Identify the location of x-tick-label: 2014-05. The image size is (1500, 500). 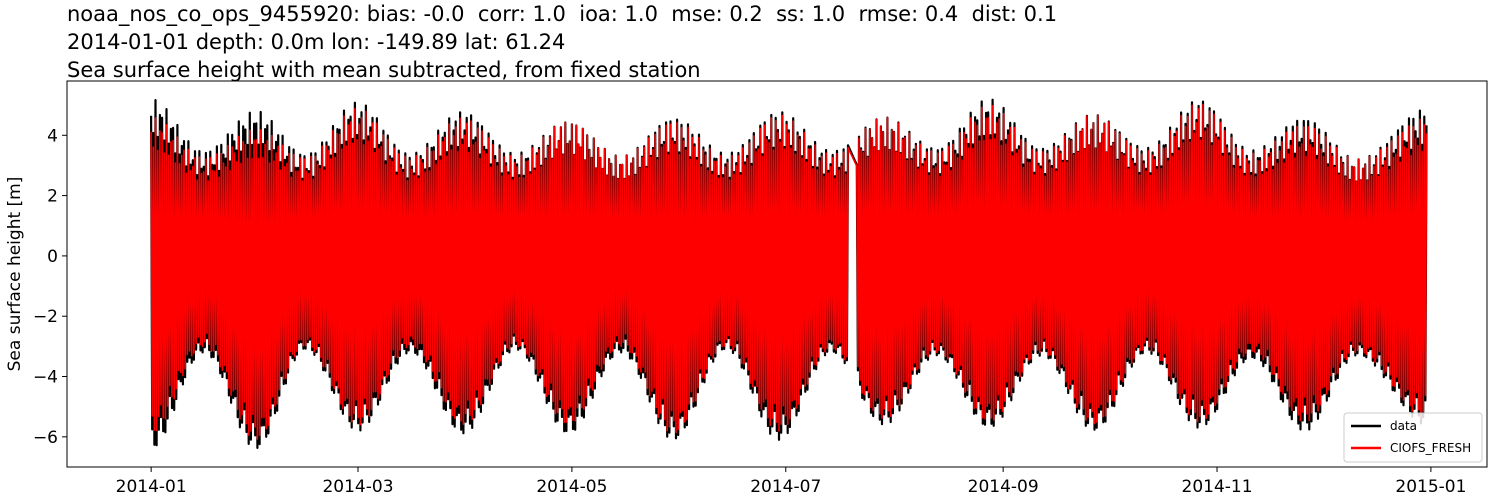
(571, 487).